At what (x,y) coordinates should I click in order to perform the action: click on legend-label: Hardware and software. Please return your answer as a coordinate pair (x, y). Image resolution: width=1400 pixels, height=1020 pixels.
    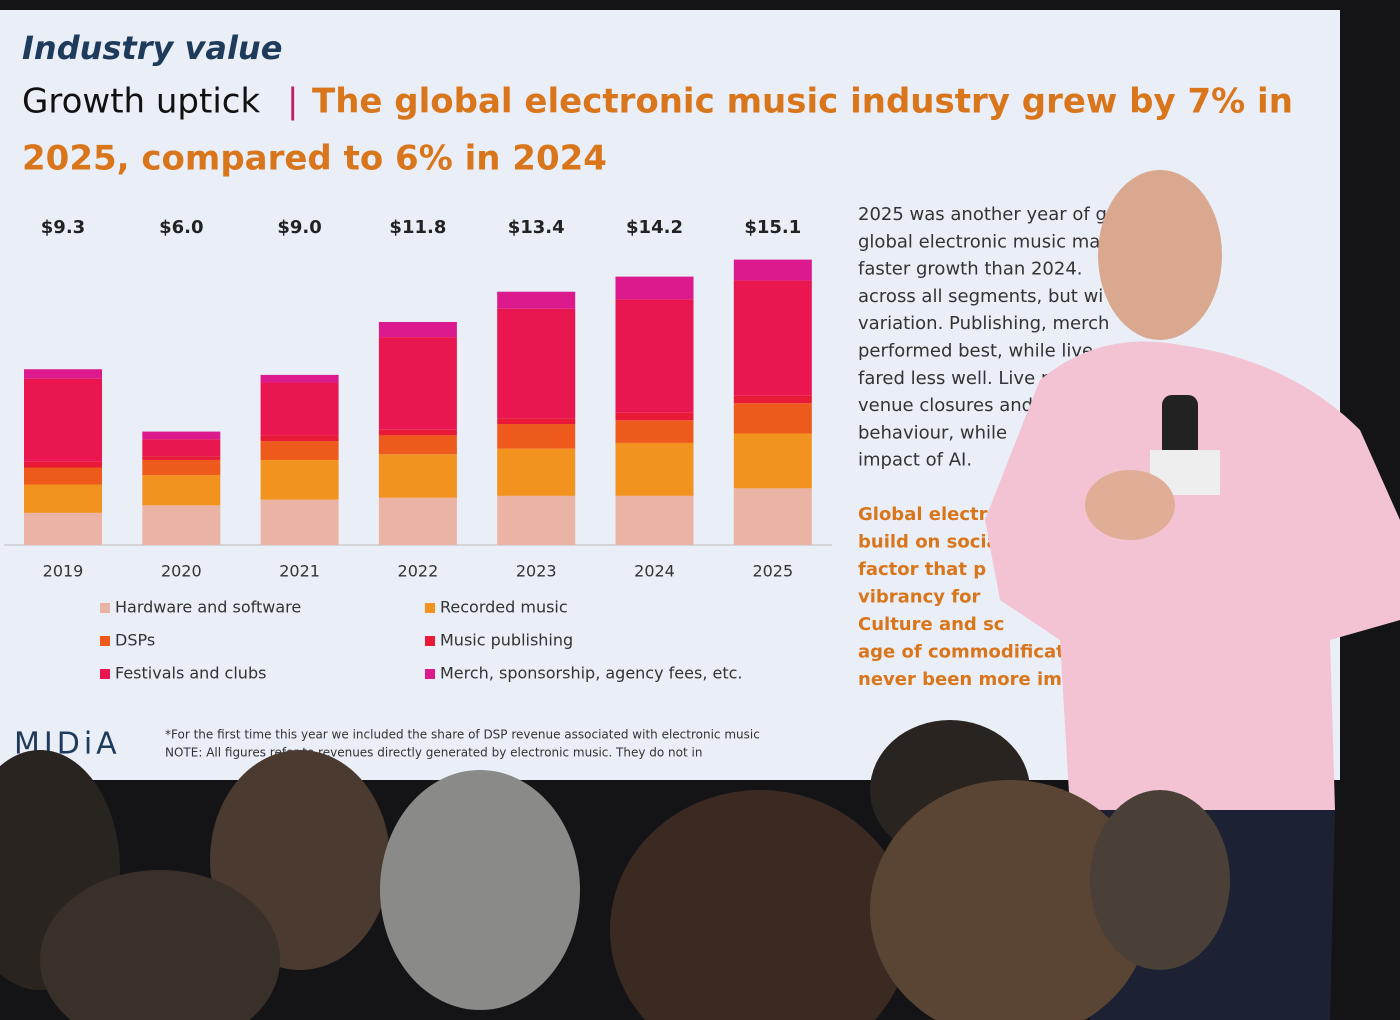
    Looking at the image, I should click on (208, 607).